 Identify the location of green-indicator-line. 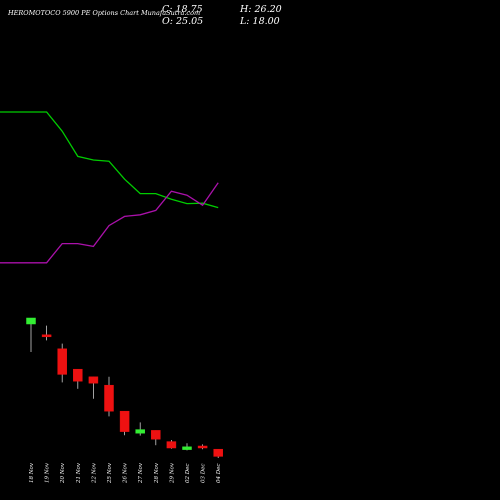
(109, 160).